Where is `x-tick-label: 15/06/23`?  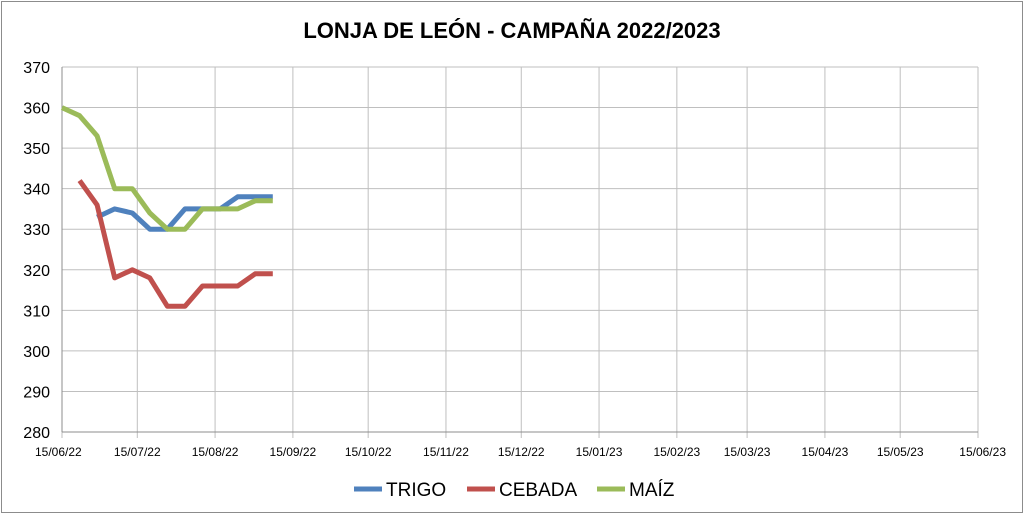 x-tick-label: 15/06/23 is located at coordinates (982, 452).